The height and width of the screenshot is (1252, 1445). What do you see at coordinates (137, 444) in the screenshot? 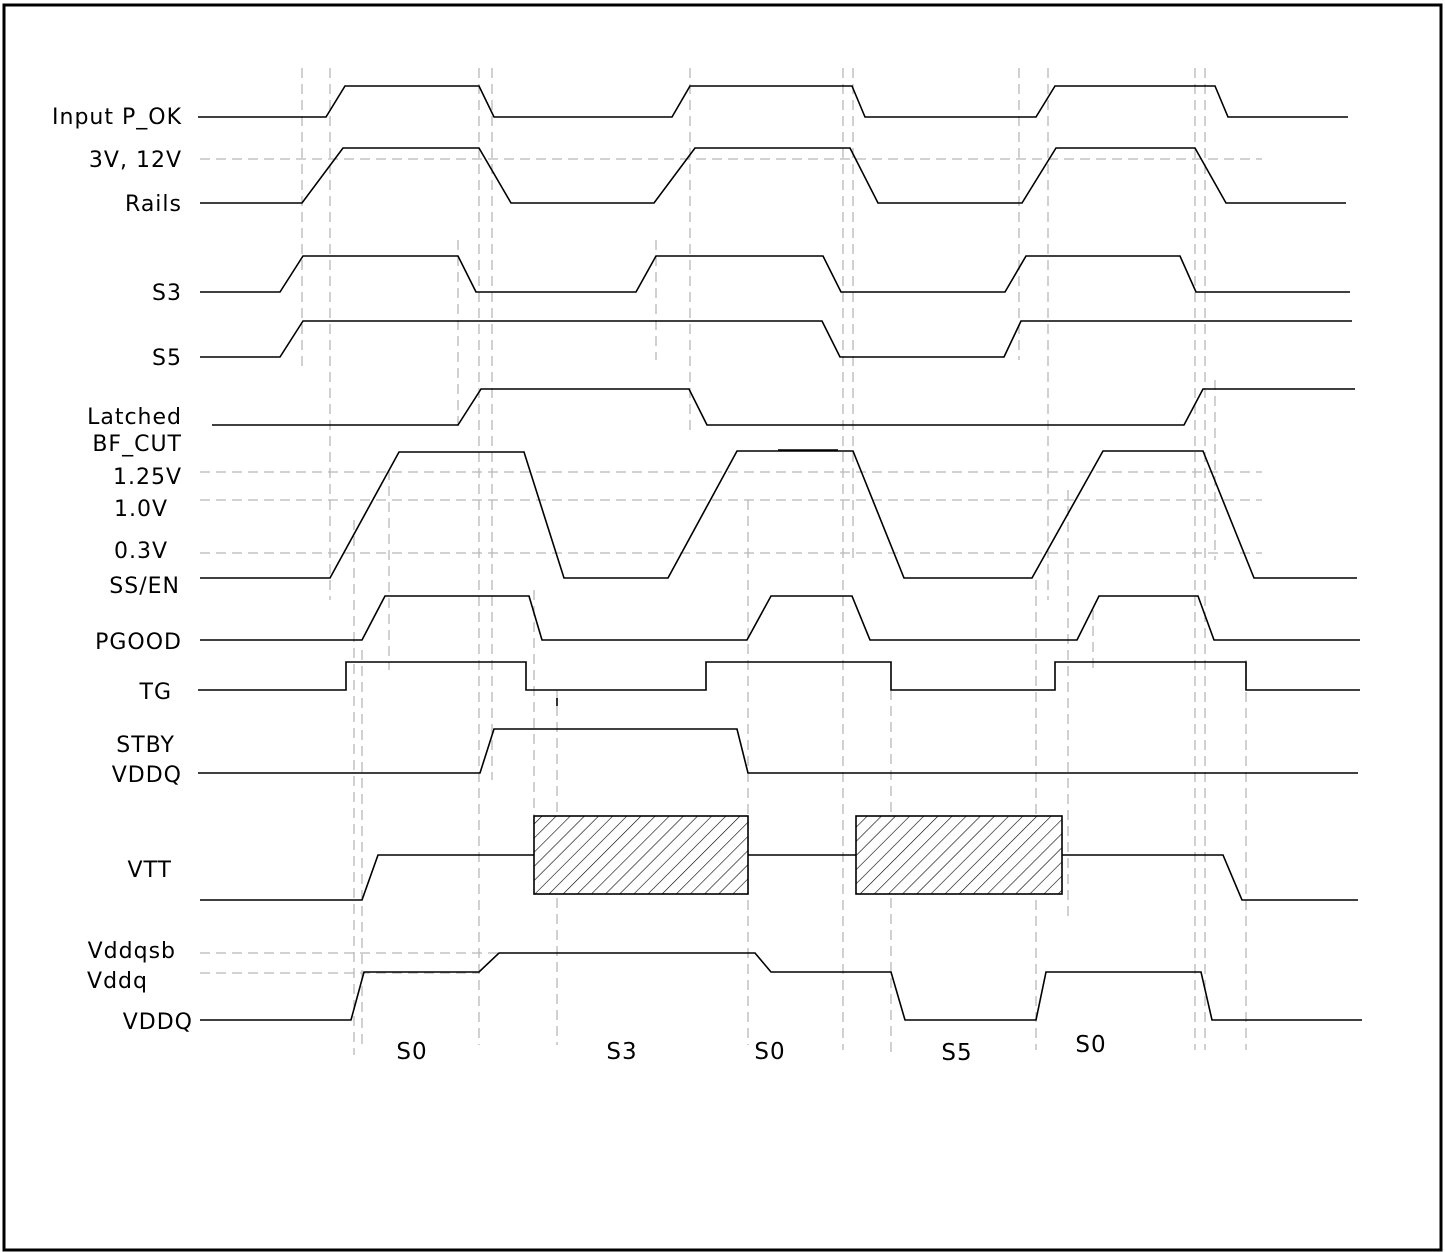
I see `label-bf-cut: BF_CUT` at bounding box center [137, 444].